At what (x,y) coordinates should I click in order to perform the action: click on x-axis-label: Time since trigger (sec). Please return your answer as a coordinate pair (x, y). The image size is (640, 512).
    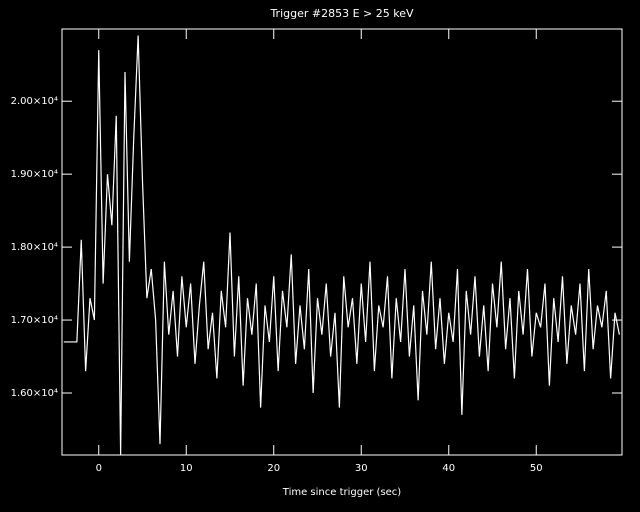
    Looking at the image, I should click on (342, 492).